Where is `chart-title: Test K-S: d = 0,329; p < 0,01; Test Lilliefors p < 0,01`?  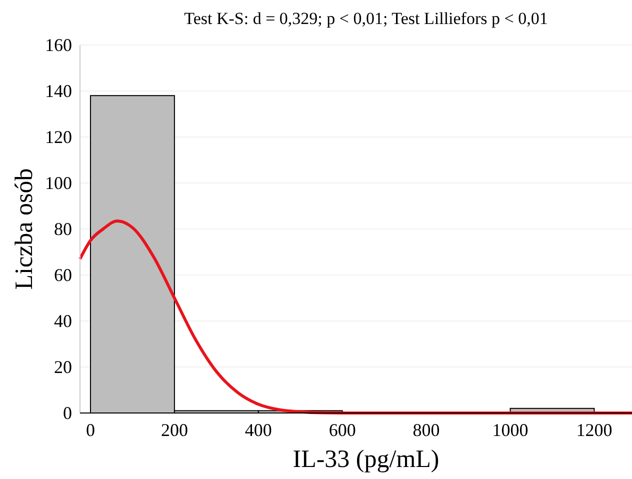 chart-title: Test K-S: d = 0,329; p < 0,01; Test Lilliefors p < 0,01 is located at coordinates (366, 18).